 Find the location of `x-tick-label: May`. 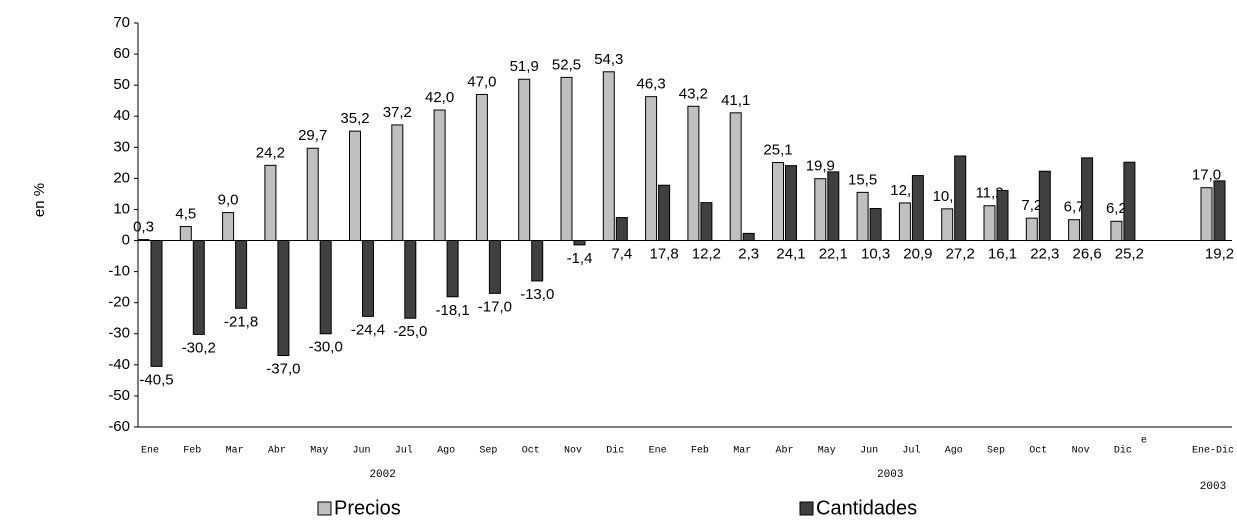

x-tick-label: May is located at coordinates (319, 451).